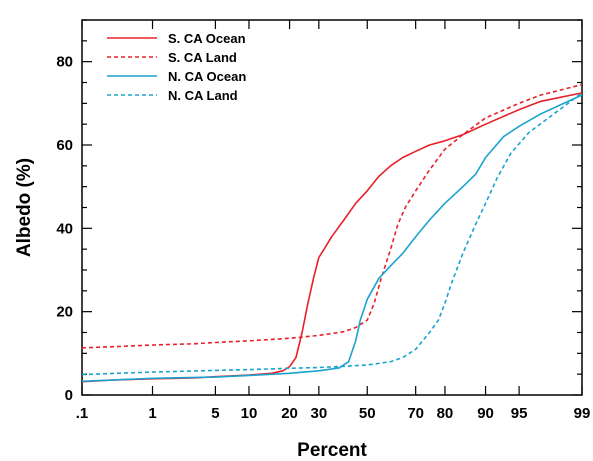 Image resolution: width=593 pixels, height=461 pixels. Describe the element at coordinates (415, 413) in the screenshot. I see `x-tick-label: 70` at that location.